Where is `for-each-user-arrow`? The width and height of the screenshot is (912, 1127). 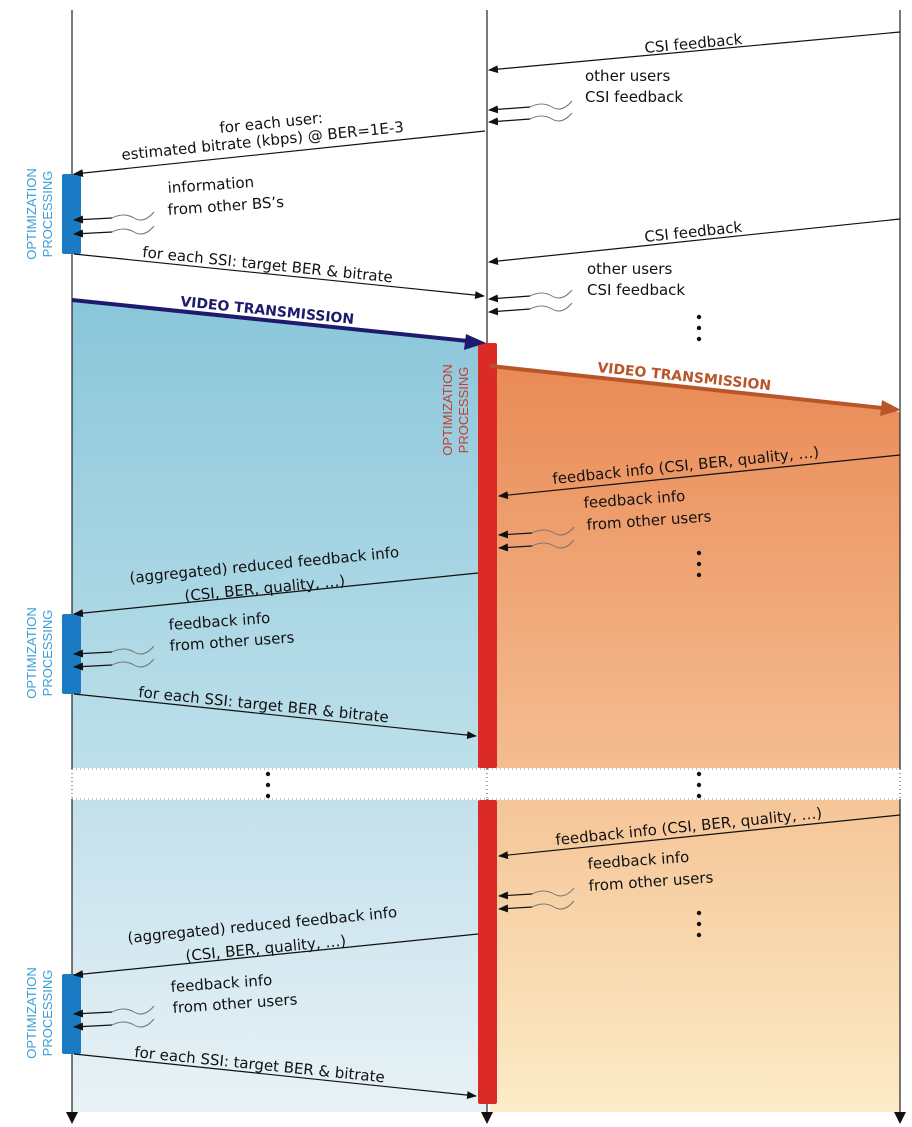
for-each-user-arrow is located at coordinates (279, 154).